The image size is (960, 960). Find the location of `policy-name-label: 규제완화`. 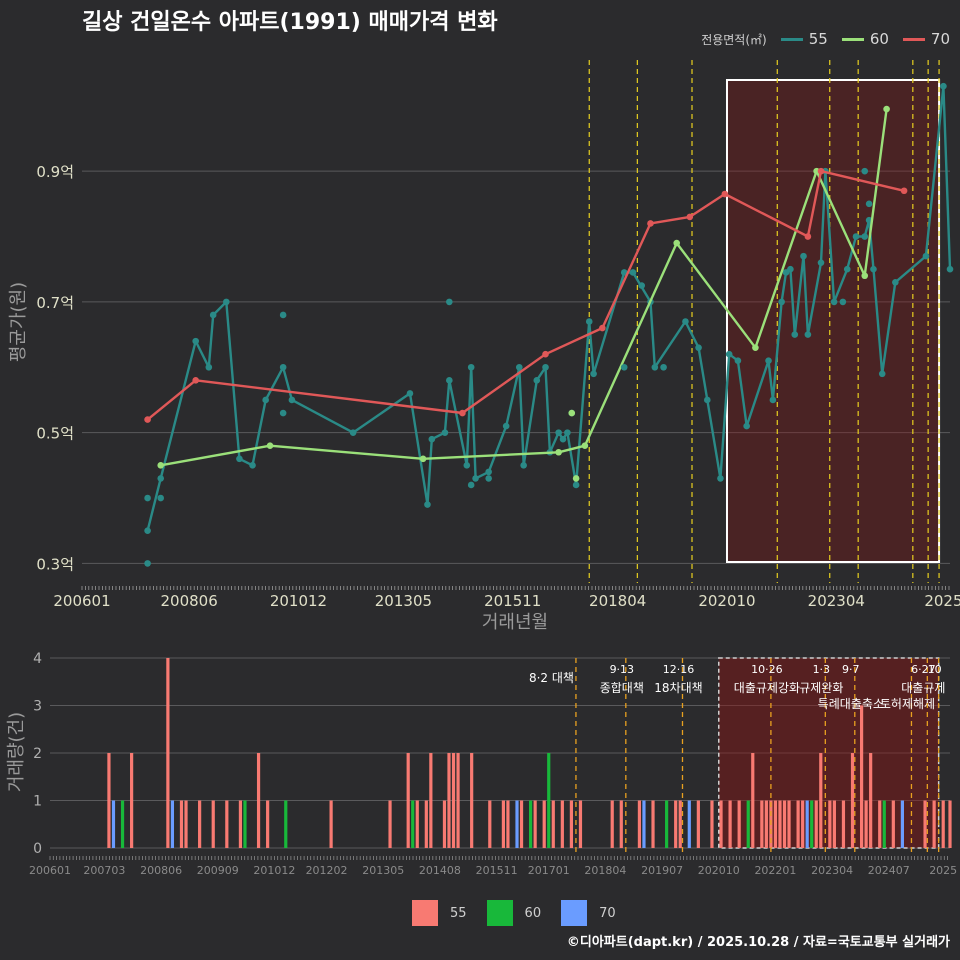

policy-name-label: 규제완화 is located at coordinates (821, 688).